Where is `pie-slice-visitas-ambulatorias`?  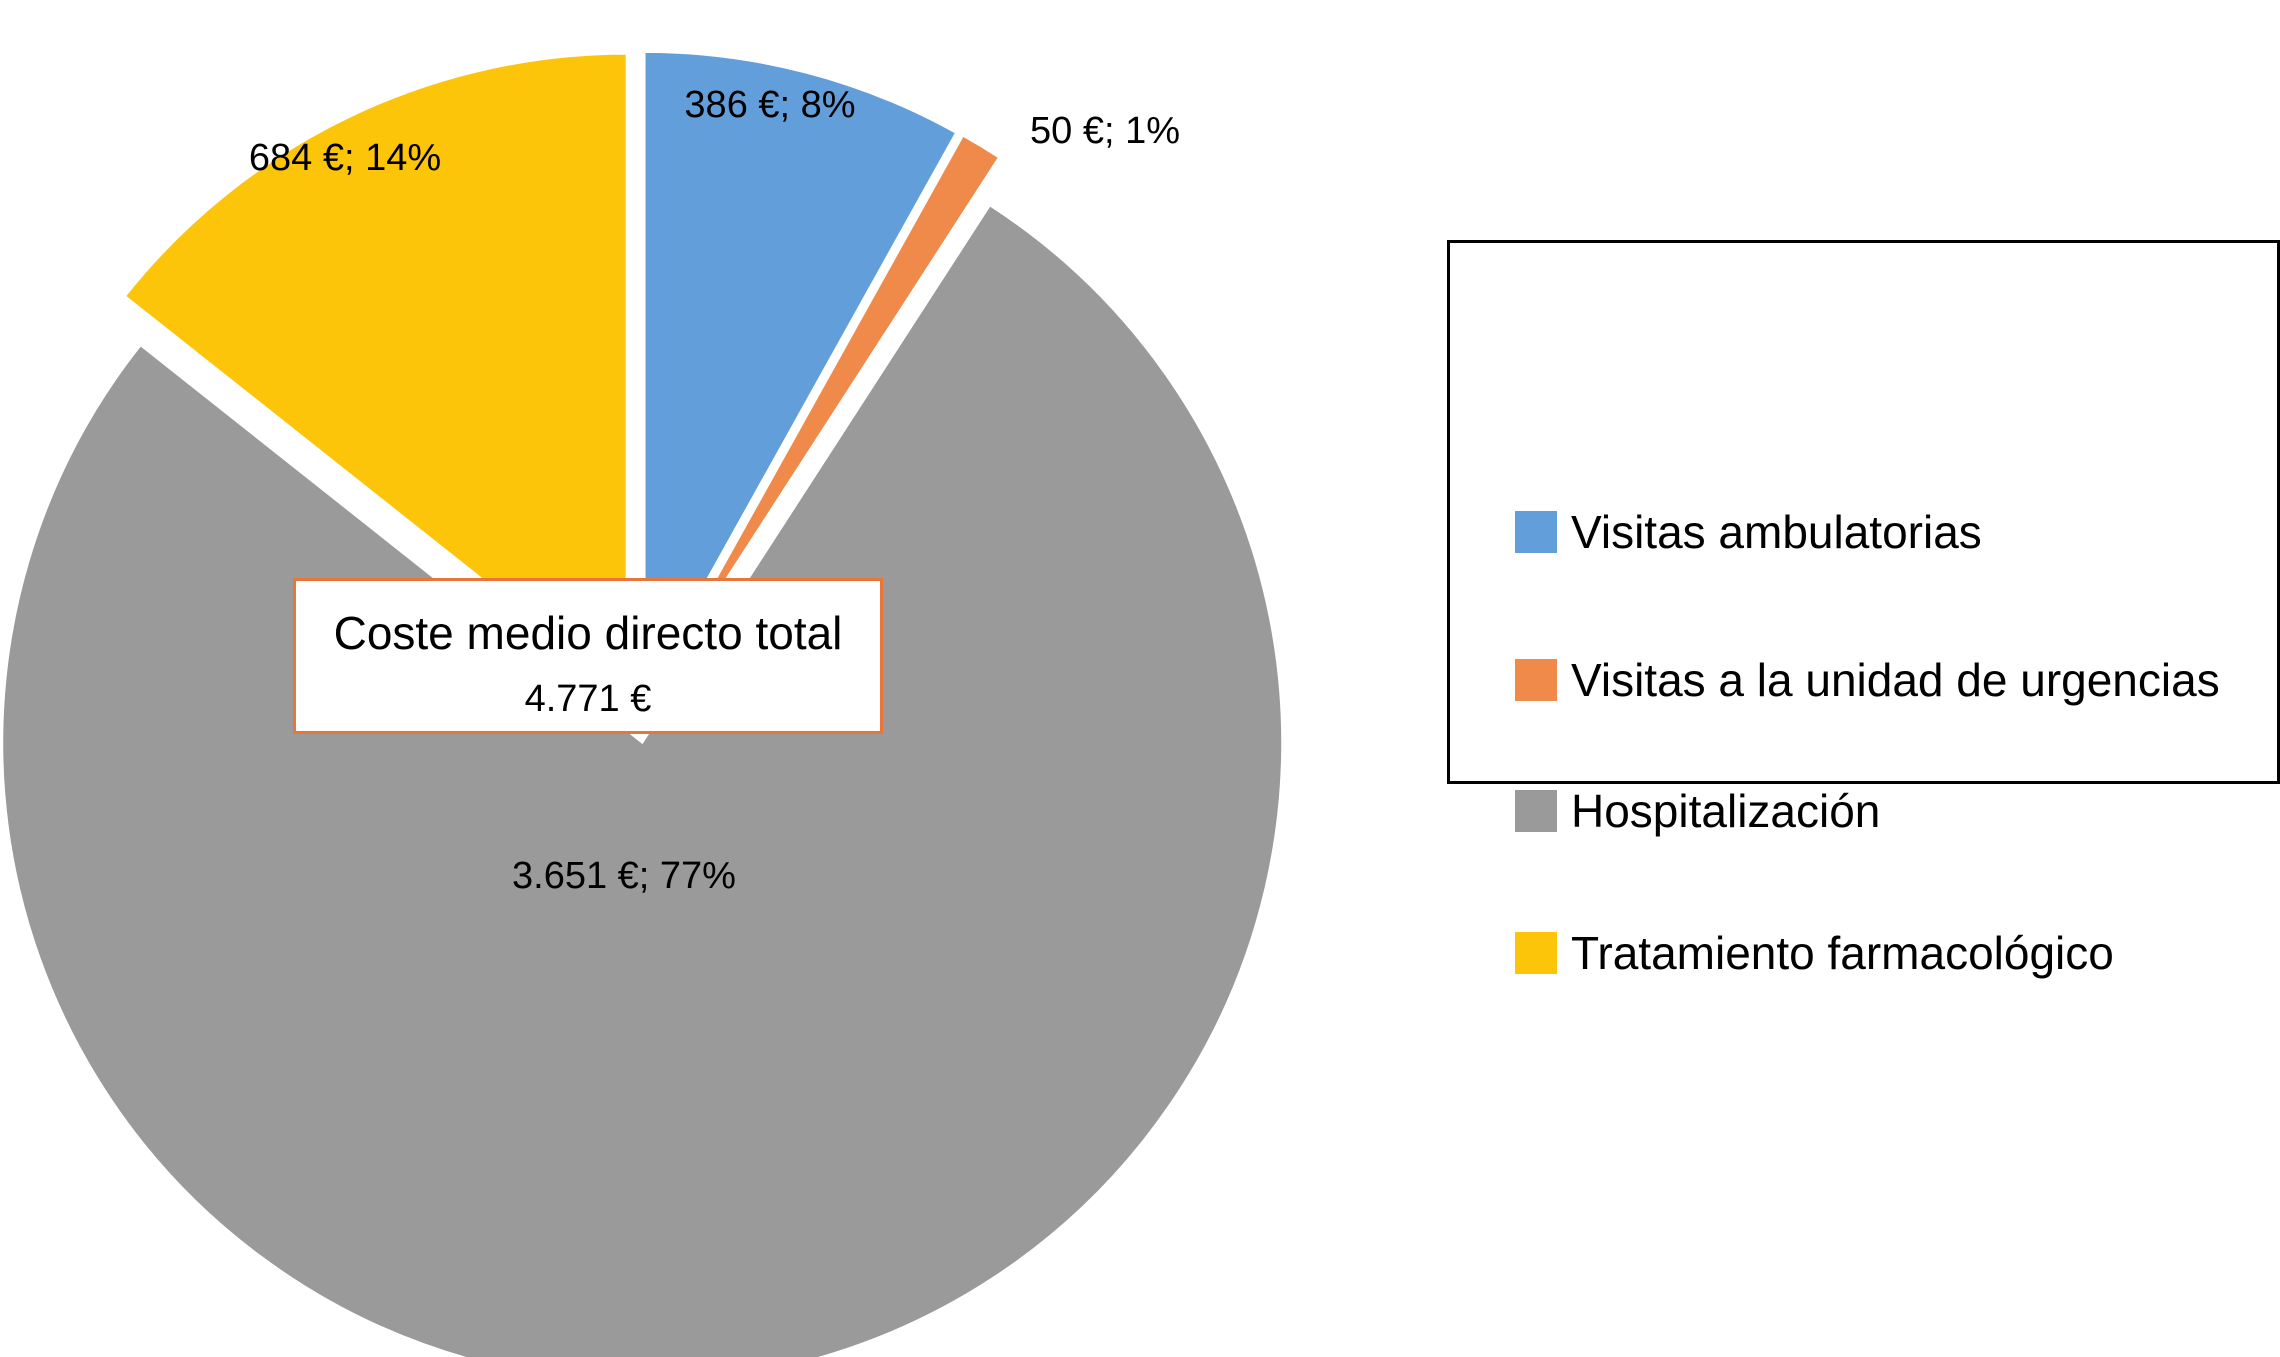 pie-slice-visitas-ambulatorias is located at coordinates (800, 373).